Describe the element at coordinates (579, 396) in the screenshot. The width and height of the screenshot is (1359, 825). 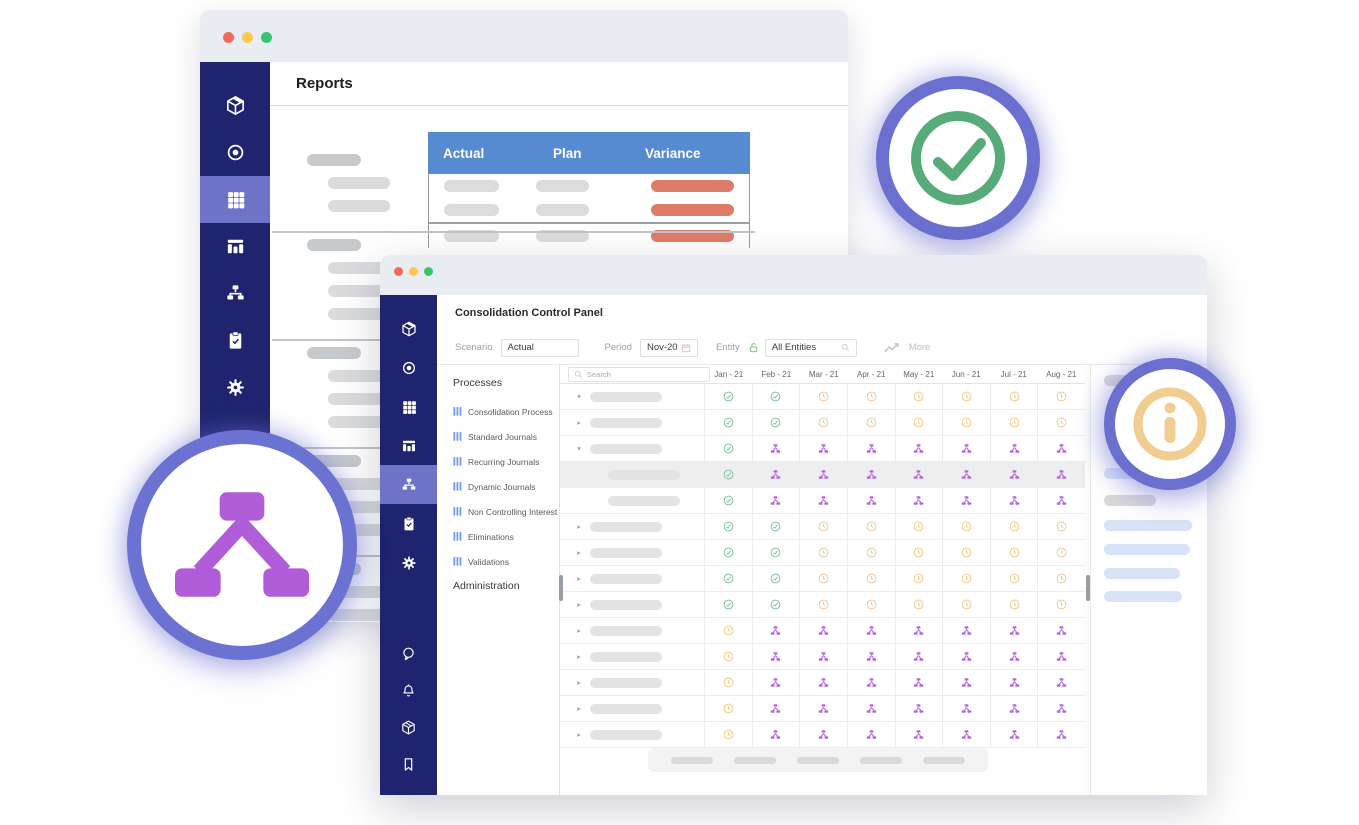
I see `collapse-arrow-icon: ▾` at that location.